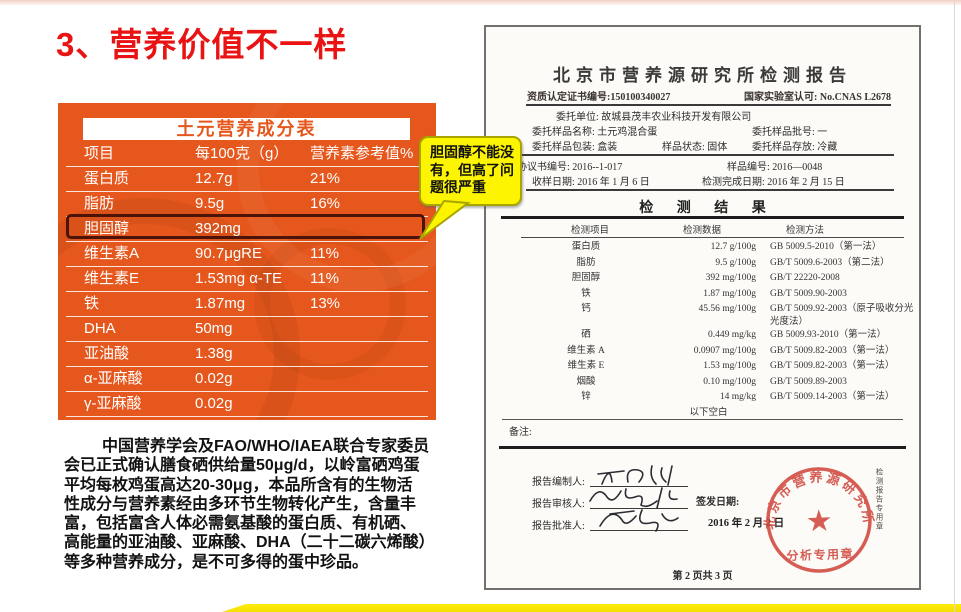  Describe the element at coordinates (240, 524) in the screenshot. I see `paragraph-line: 富，包括富含人体必需氨基酸的蛋白质、有机硒、` at that location.